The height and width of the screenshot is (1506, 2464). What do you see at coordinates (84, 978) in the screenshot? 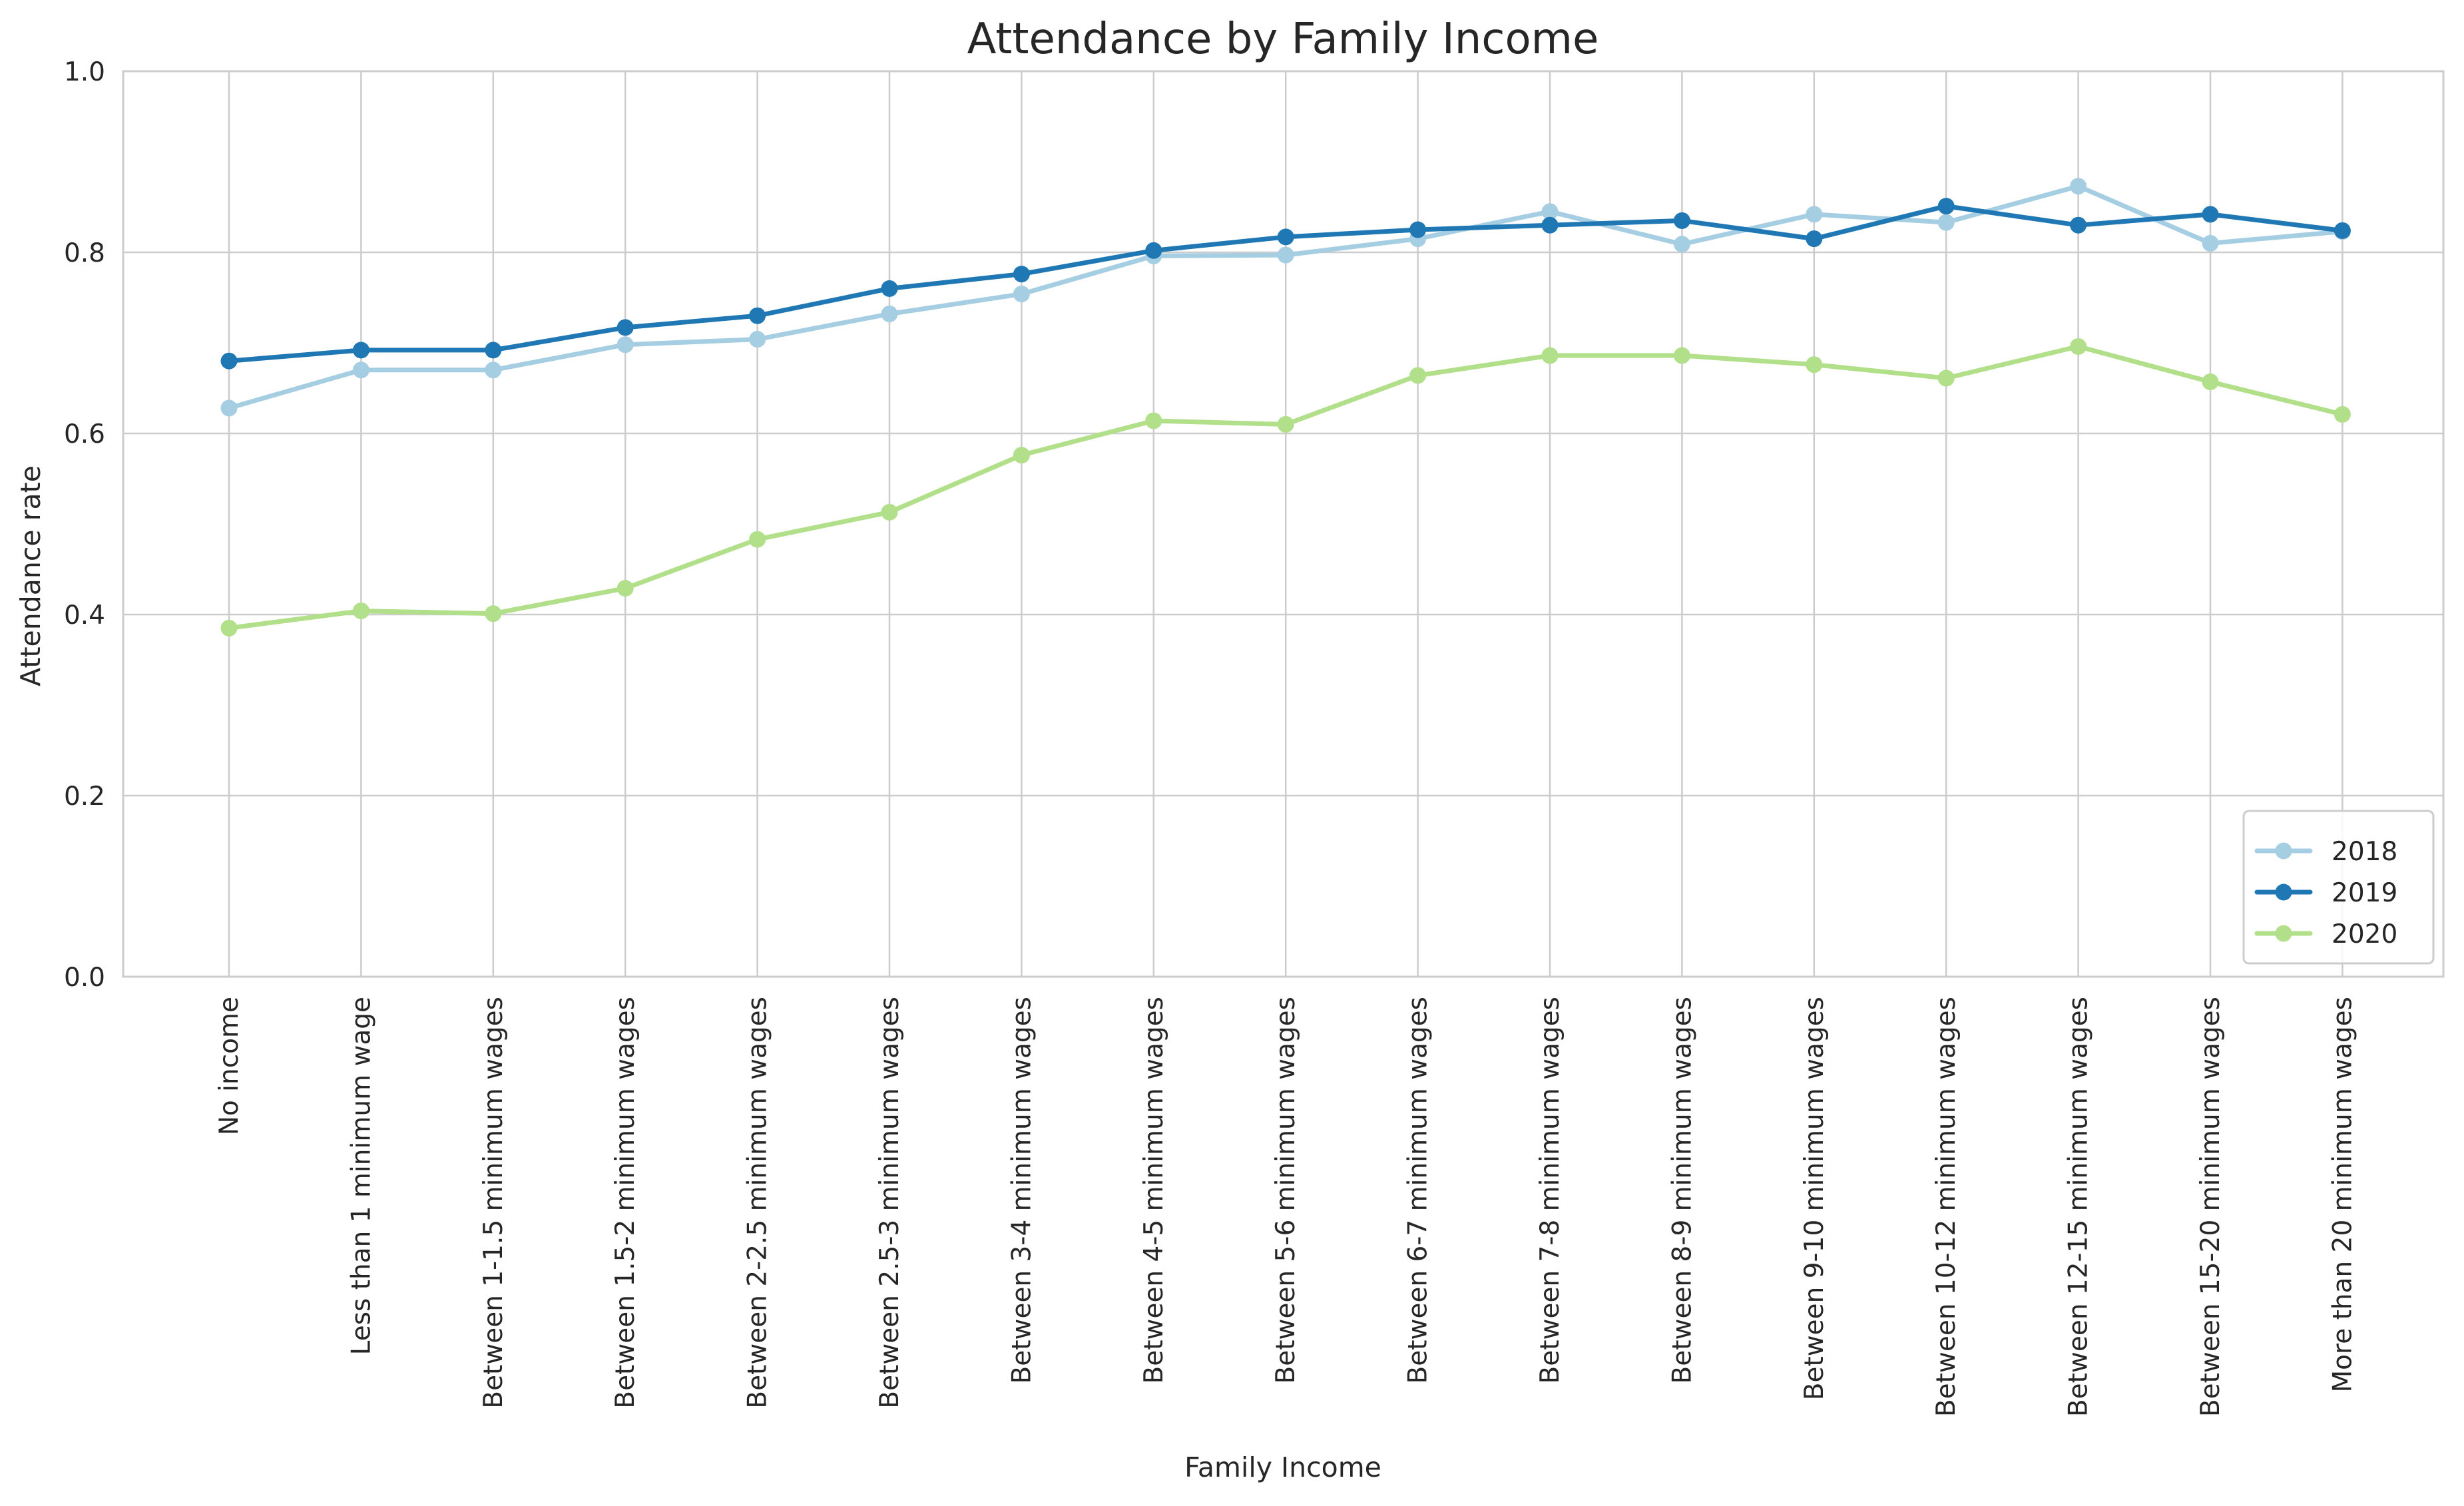
I see `y-tick-label: 0.0` at bounding box center [84, 978].